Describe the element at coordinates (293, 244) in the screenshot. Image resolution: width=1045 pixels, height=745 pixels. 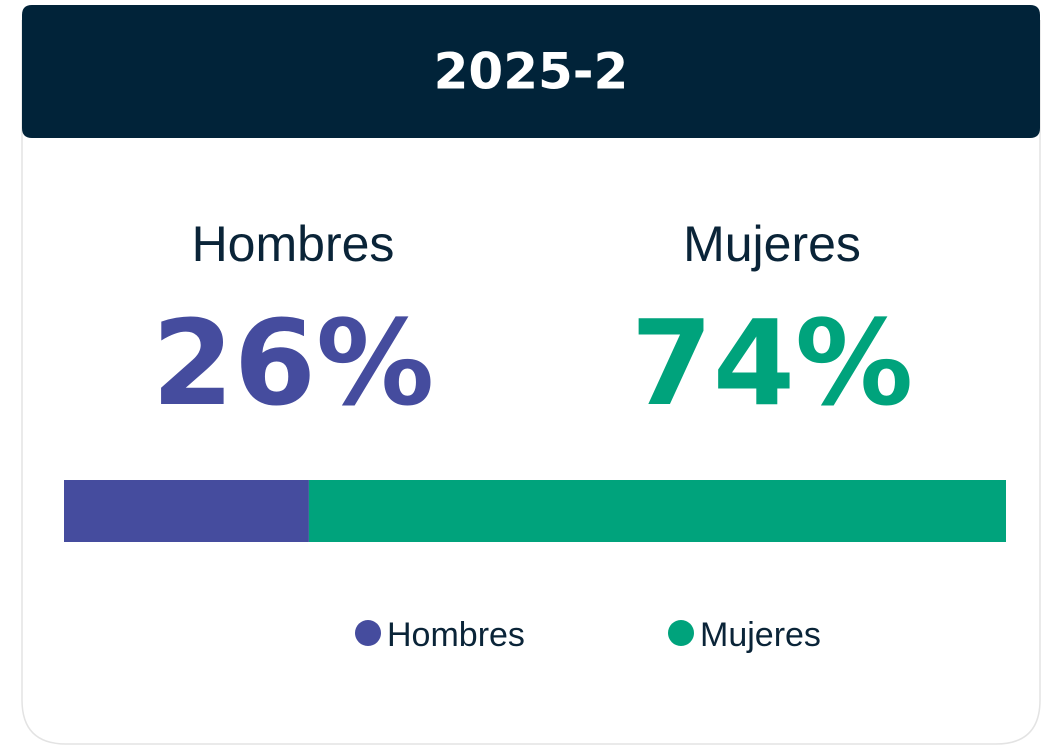
I see `series-heading: Hombres` at that location.